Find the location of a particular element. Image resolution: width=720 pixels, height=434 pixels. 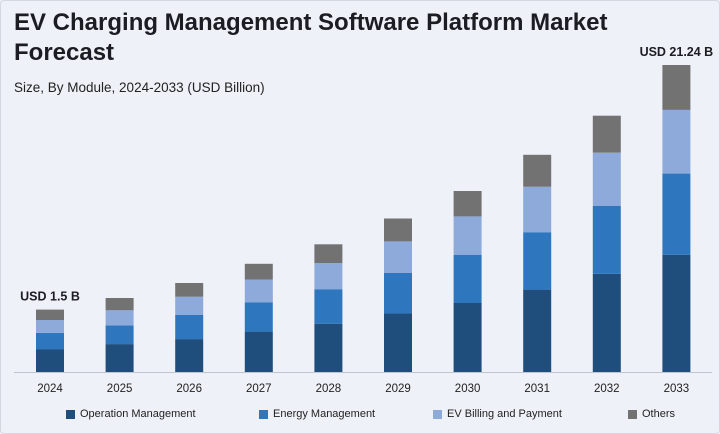

x-tick-label-2025: 2025 is located at coordinates (120, 389).